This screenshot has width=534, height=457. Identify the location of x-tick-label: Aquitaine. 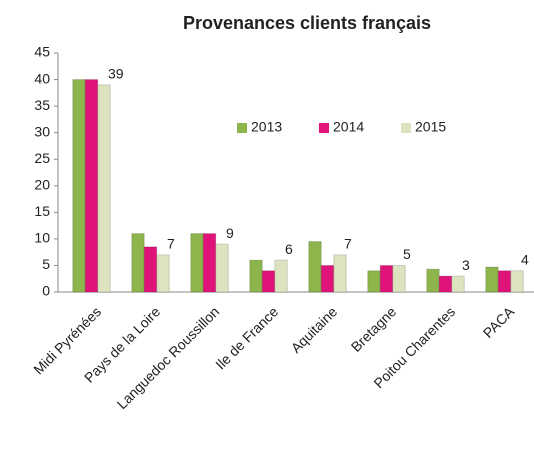
(314, 329).